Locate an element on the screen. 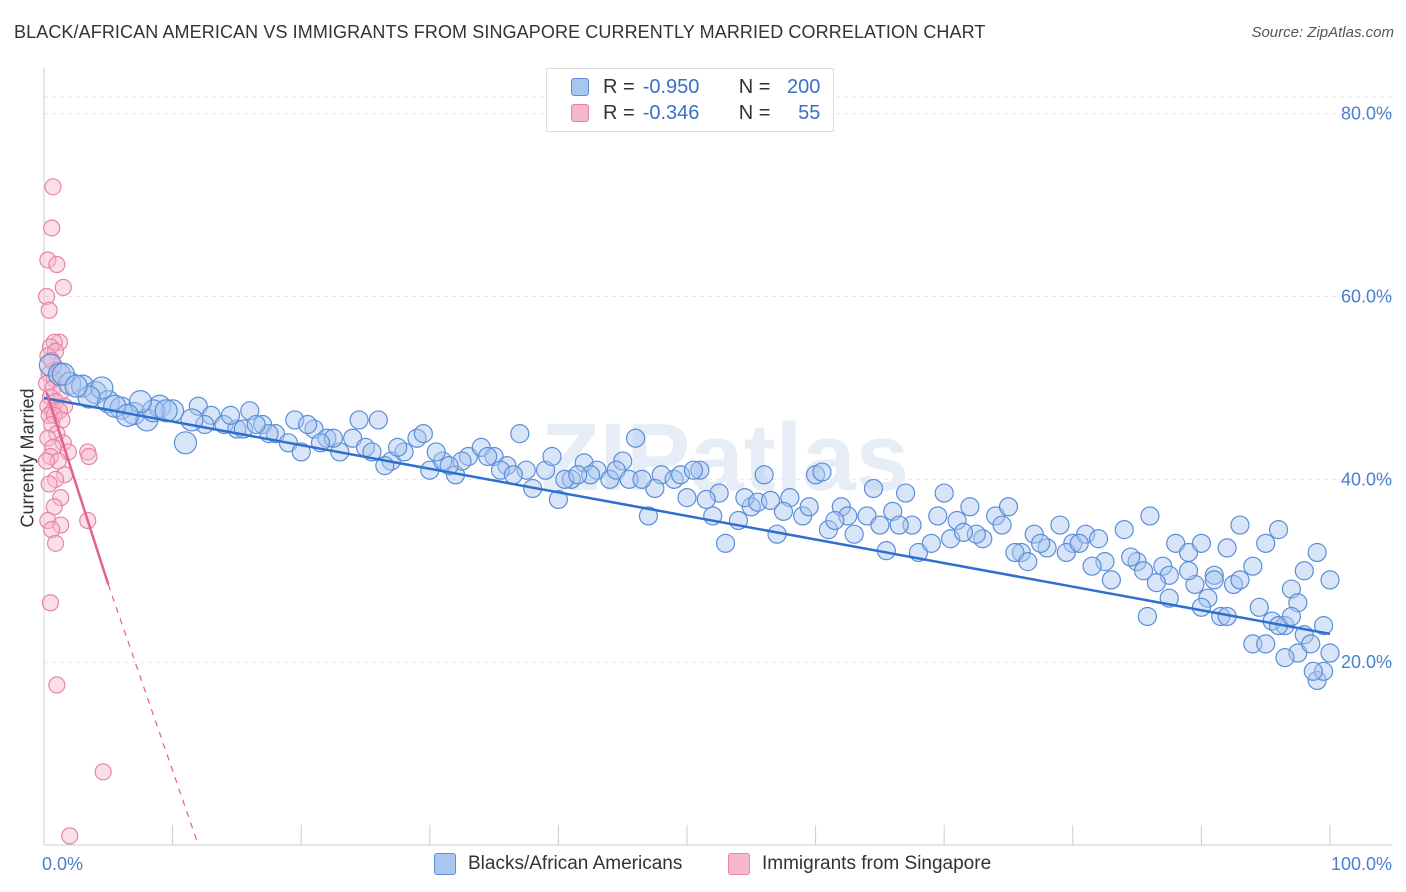 Image resolution: width=1406 pixels, height=892 pixels. y-tick-label: 40.0% is located at coordinates (1366, 479).